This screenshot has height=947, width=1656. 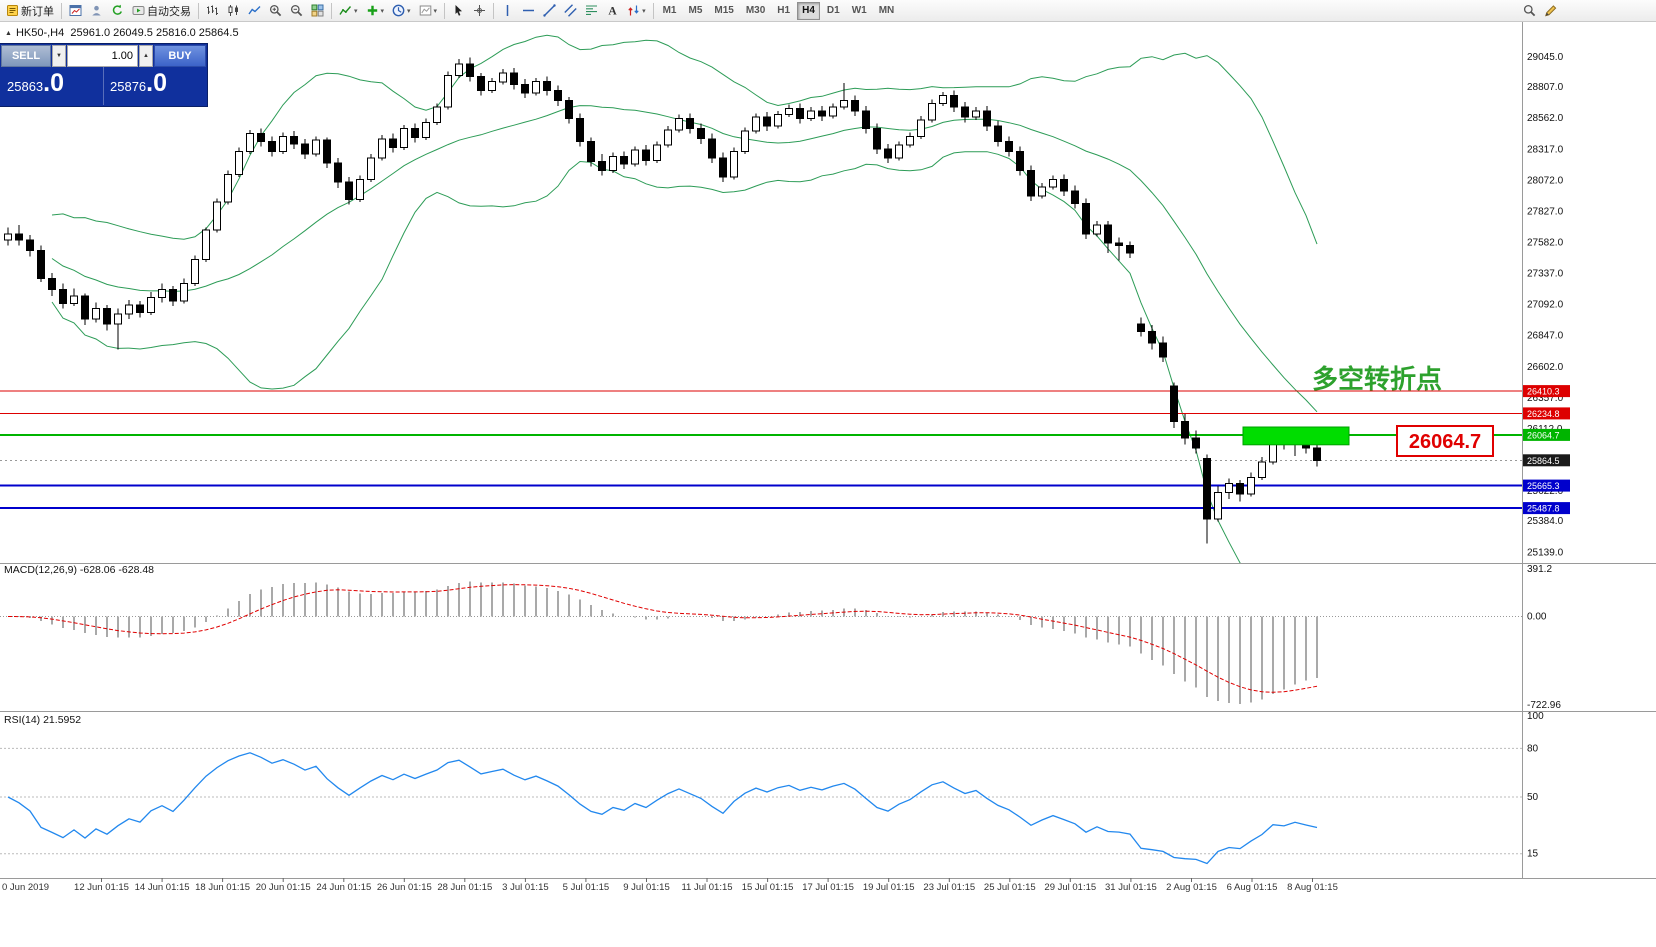 I want to click on bar-chart-button, so click(x=212, y=11).